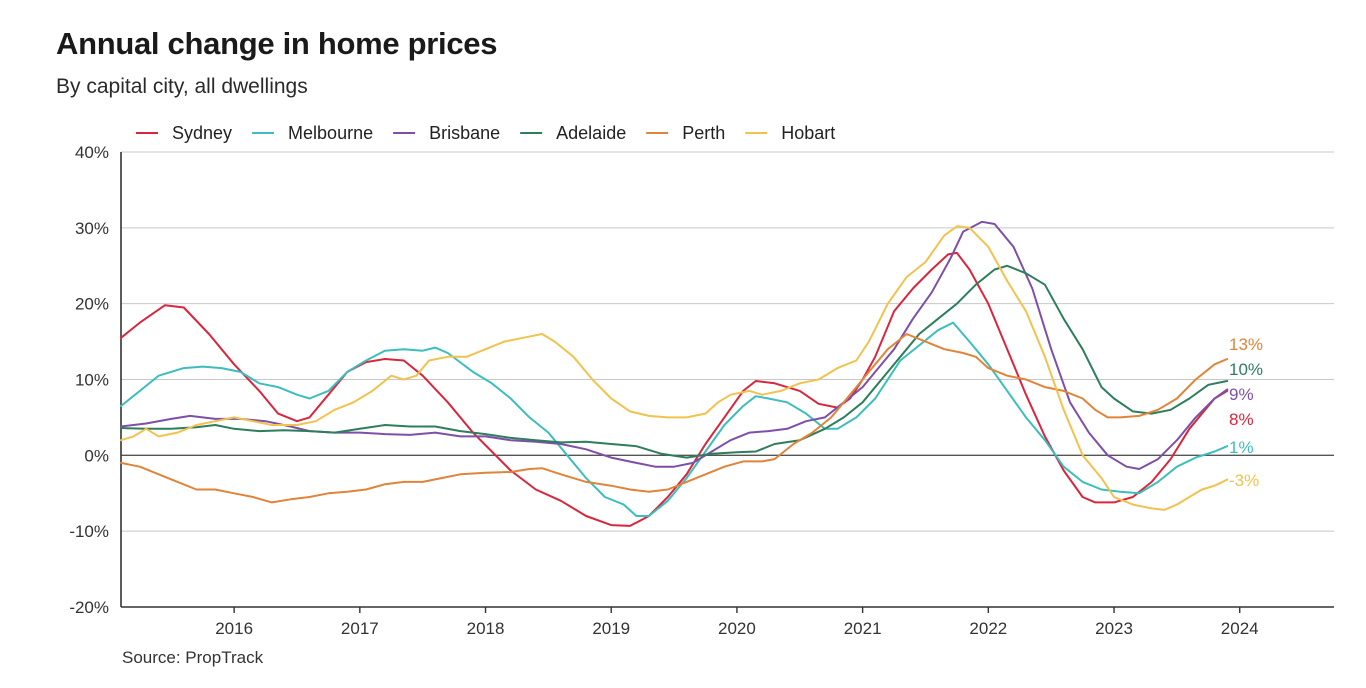  I want to click on x-tick-label: 2021, so click(863, 628).